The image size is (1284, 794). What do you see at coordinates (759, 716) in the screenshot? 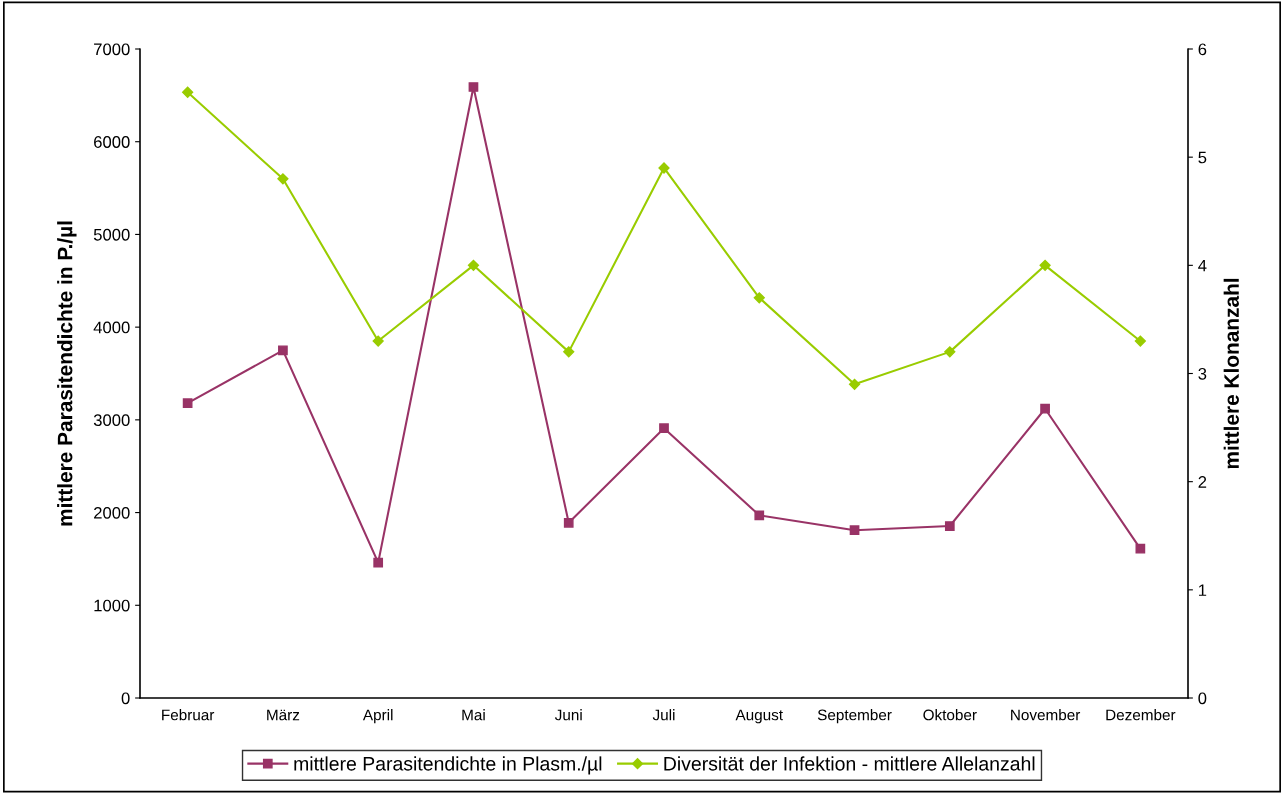
I see `x-tick-label: August` at bounding box center [759, 716].